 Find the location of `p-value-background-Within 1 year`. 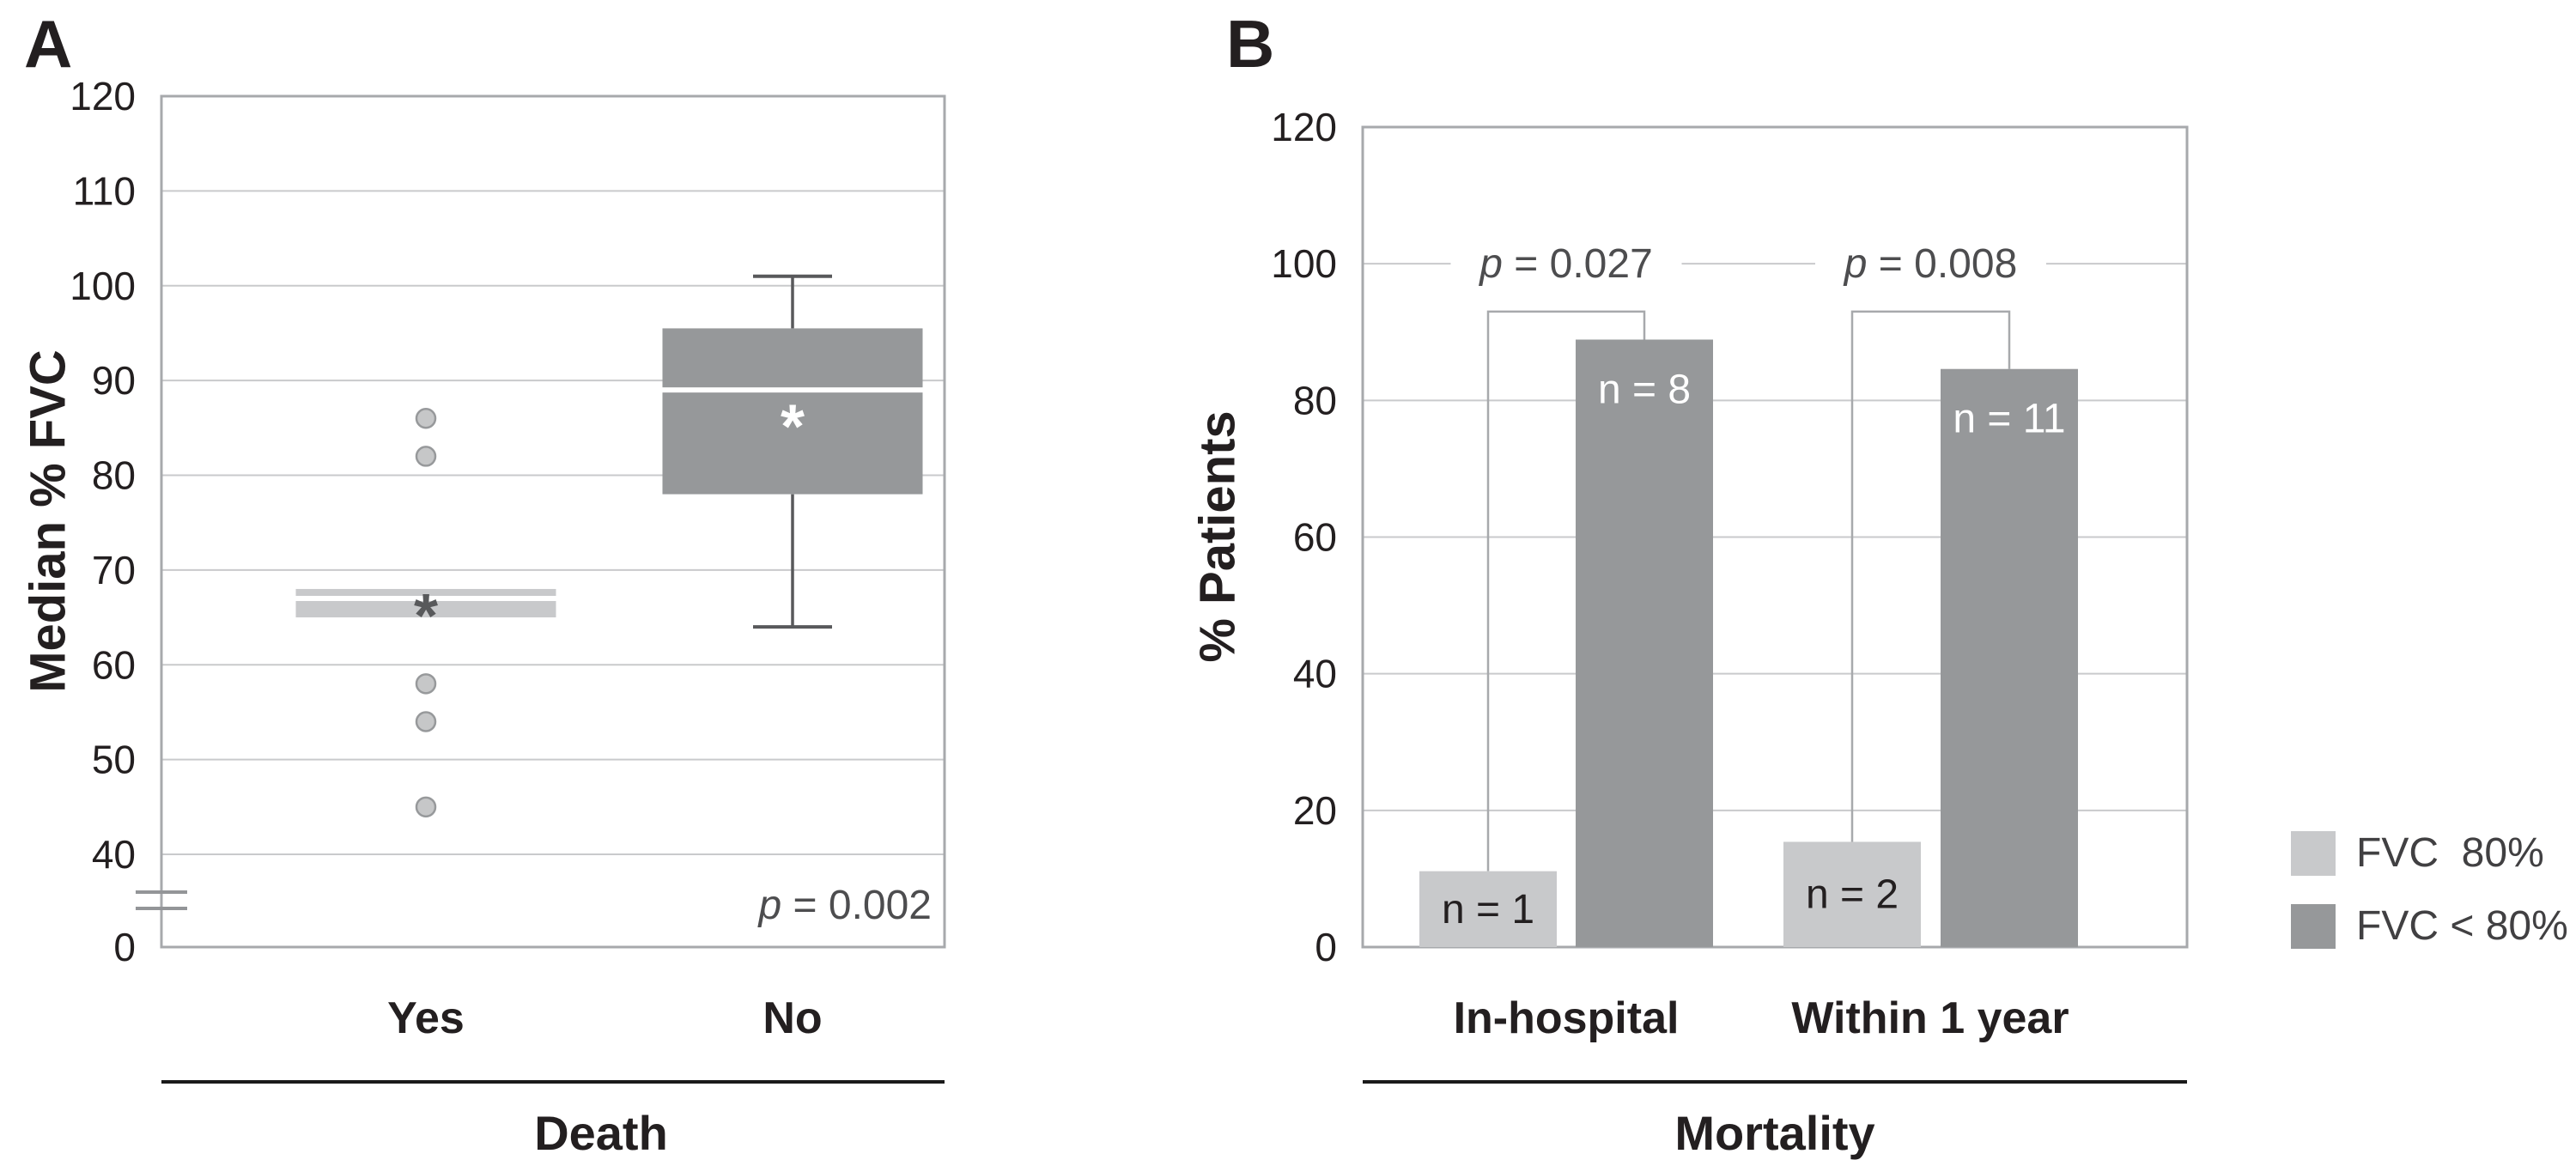

p-value-background-Within 1 year is located at coordinates (1931, 264).